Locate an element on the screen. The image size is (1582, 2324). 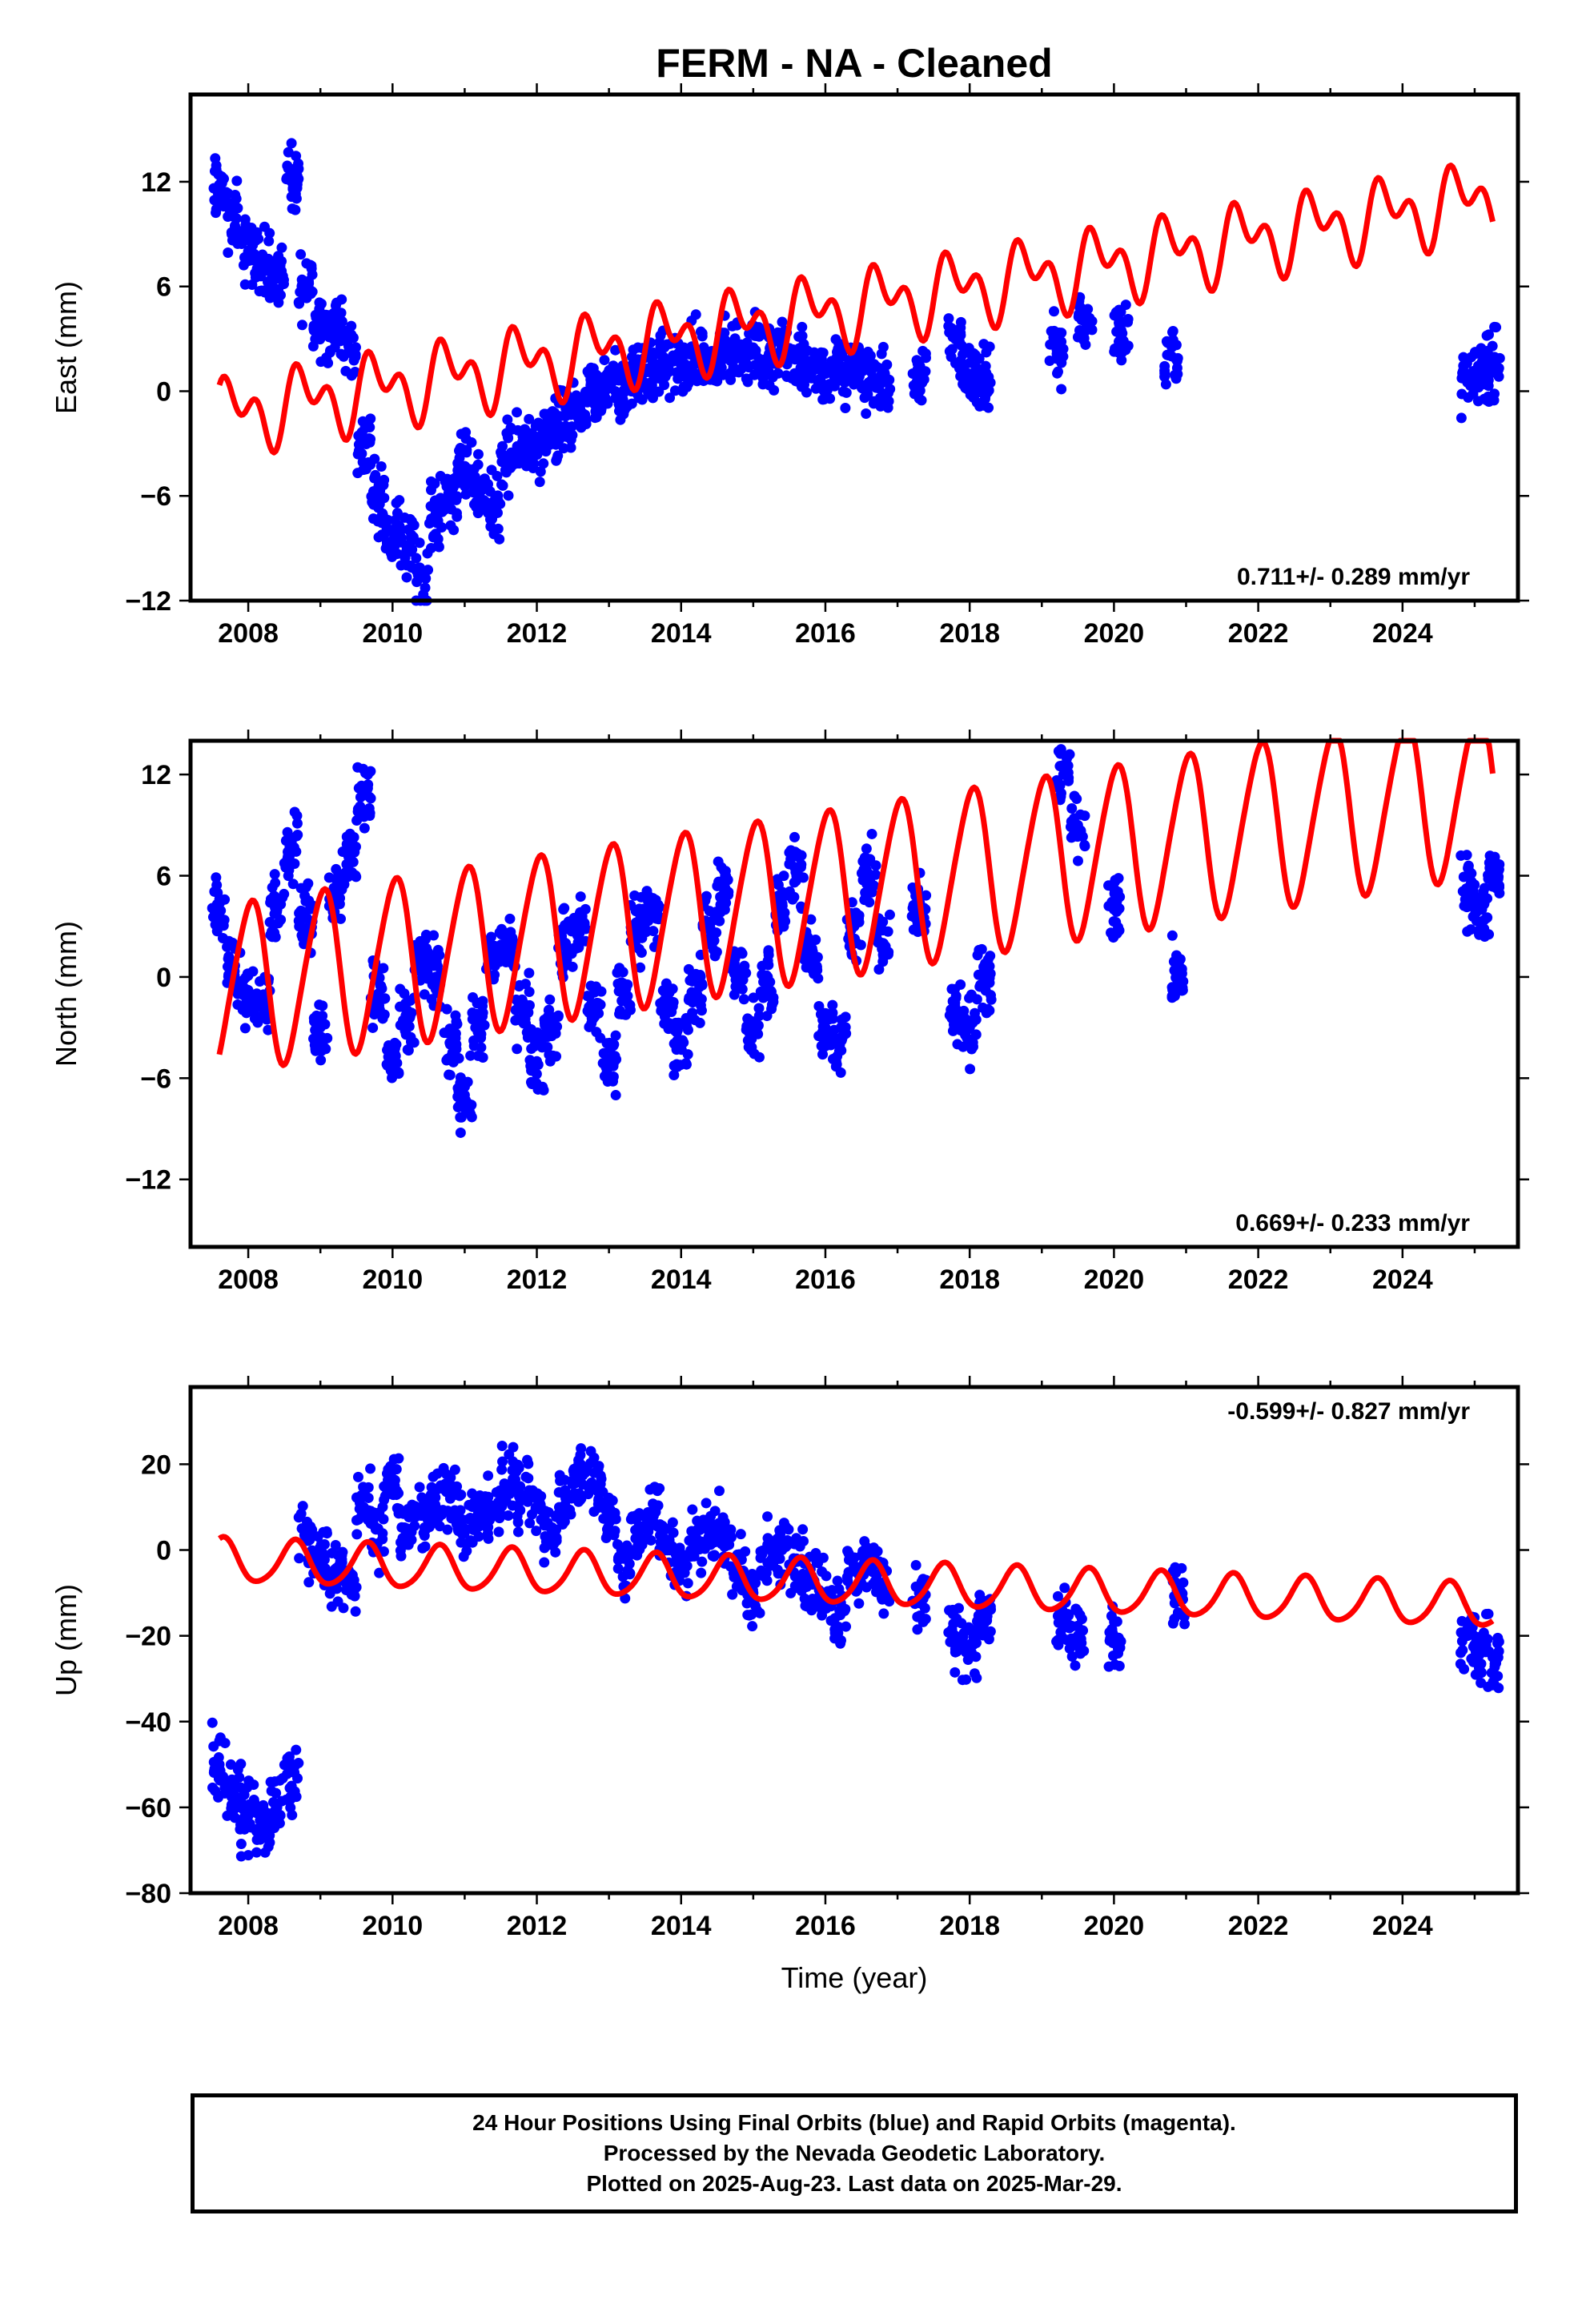
y-tick-label: 12 is located at coordinates (156, 775).